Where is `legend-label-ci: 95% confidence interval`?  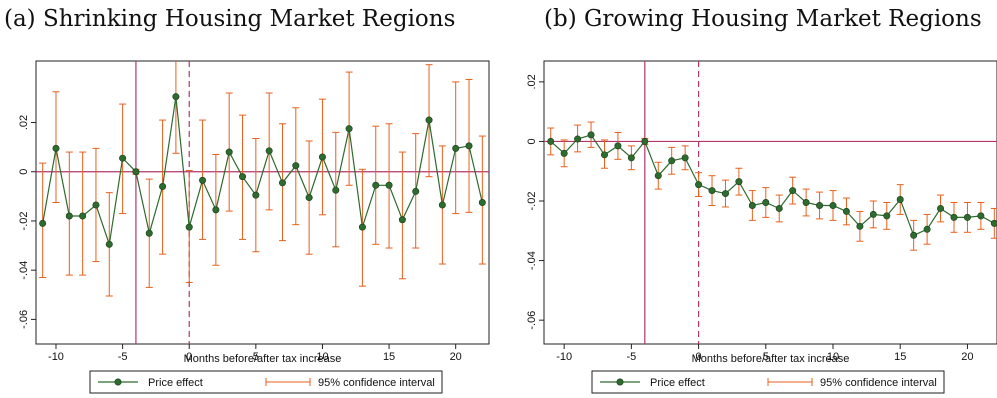 legend-label-ci: 95% confidence interval is located at coordinates (376, 383).